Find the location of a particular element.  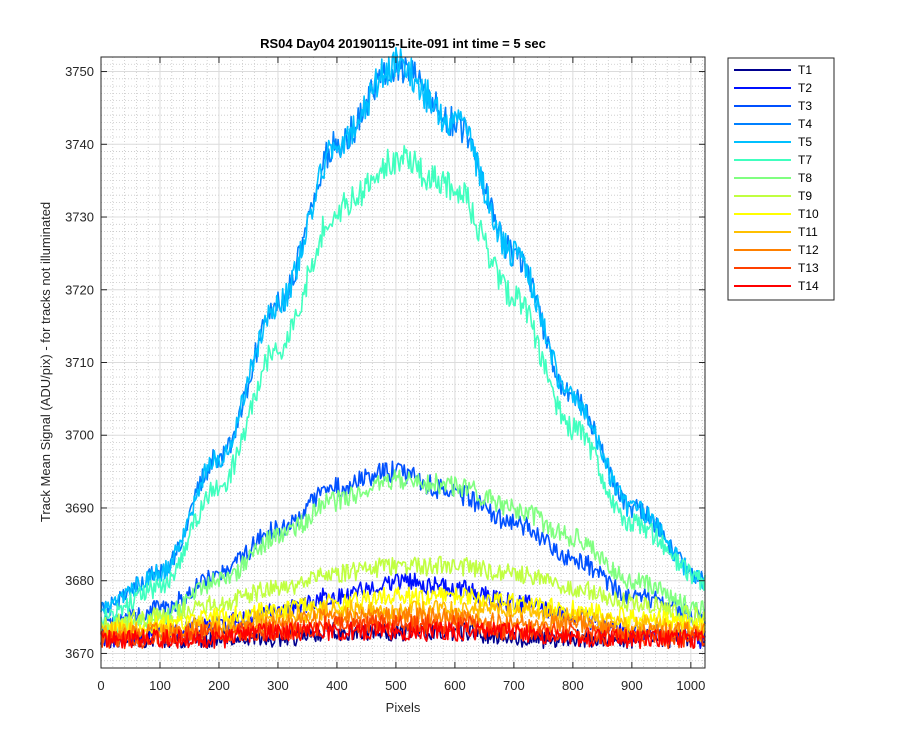

legend-label: T3 is located at coordinates (805, 106).